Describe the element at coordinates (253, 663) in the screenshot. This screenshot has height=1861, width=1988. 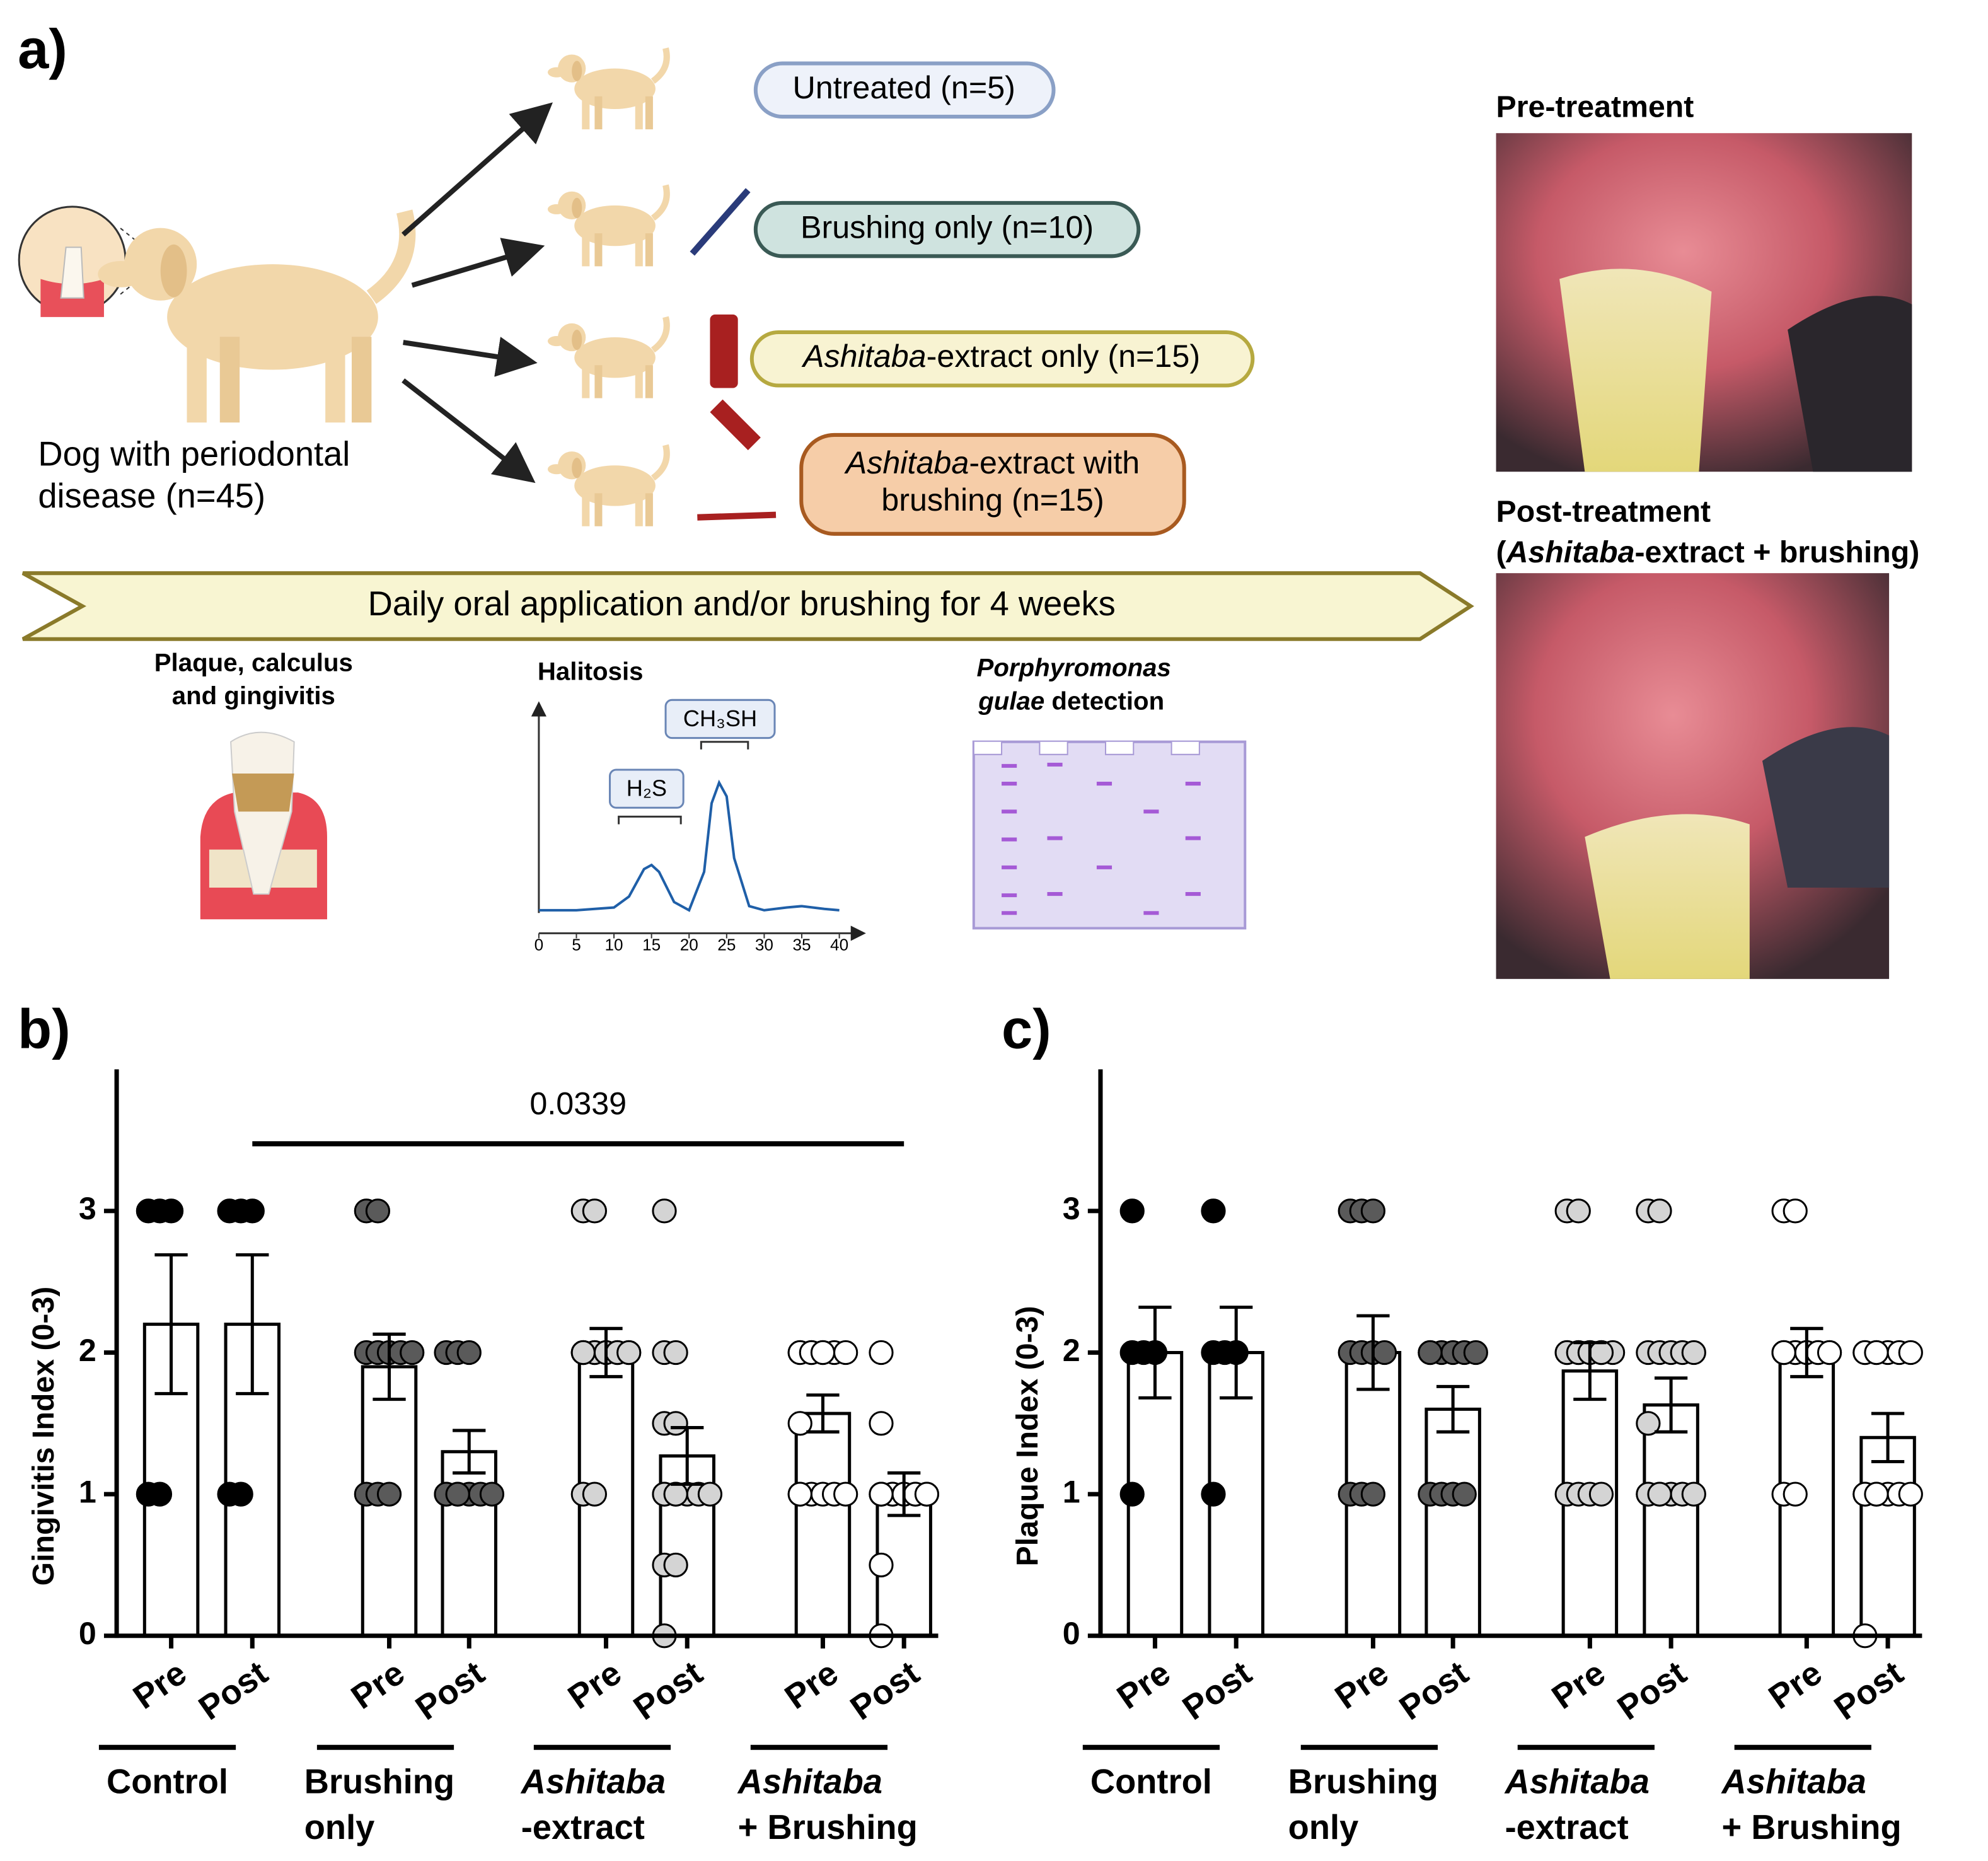
I see `outcome-label: Plaque, calculus` at that location.